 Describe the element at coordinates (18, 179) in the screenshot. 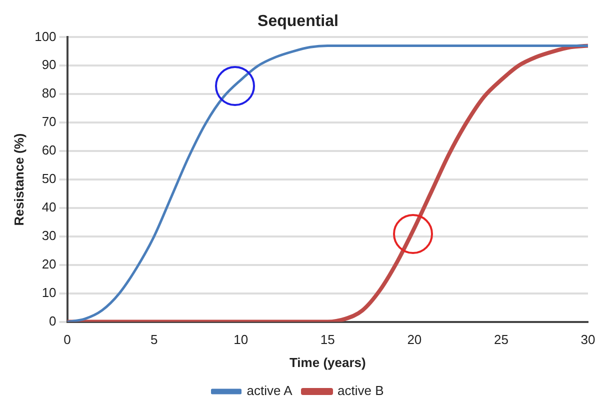

I see `y-axis-title: Resistance (%)` at that location.